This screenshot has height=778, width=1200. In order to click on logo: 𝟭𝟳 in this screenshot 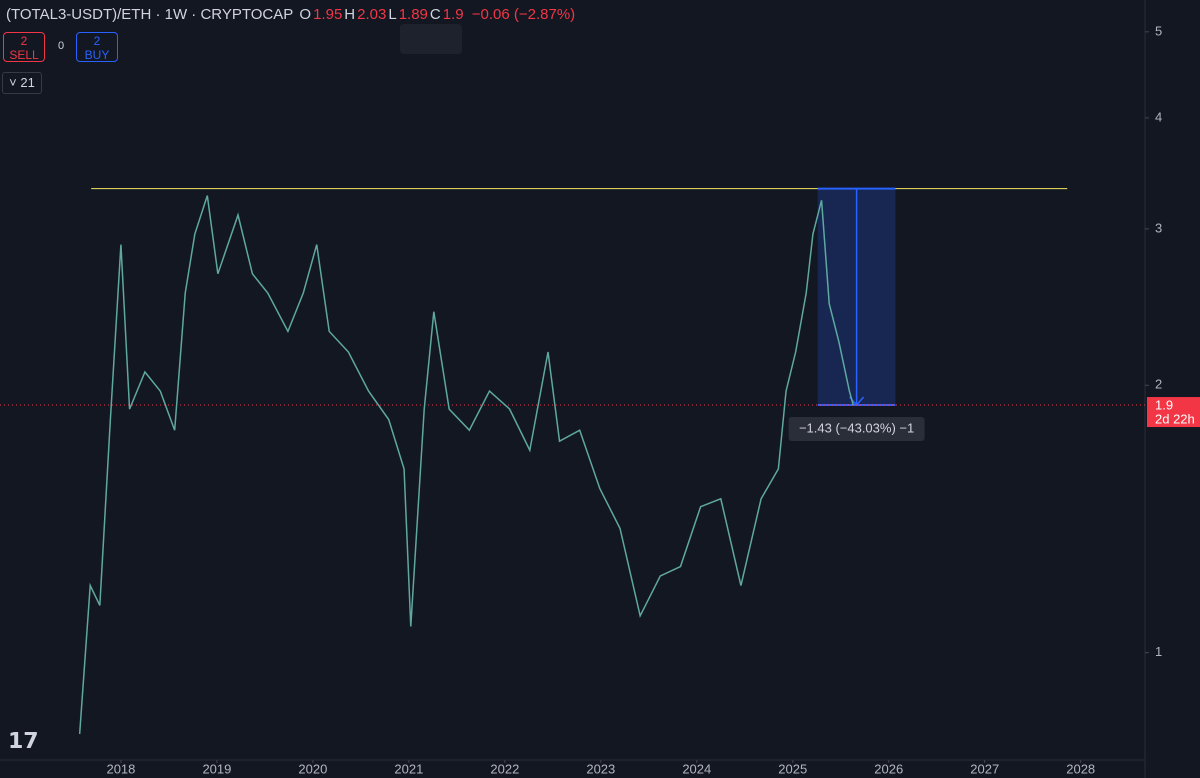, I will do `click(23, 740)`.